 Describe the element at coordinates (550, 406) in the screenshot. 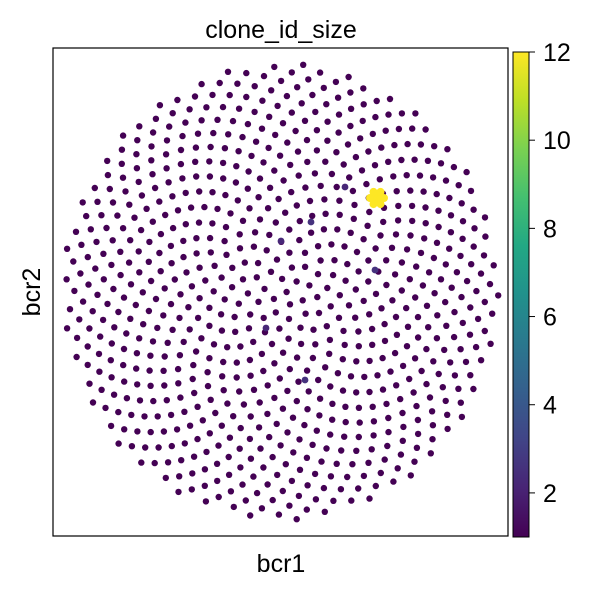

I see `colorbar-tick-label: 4` at that location.